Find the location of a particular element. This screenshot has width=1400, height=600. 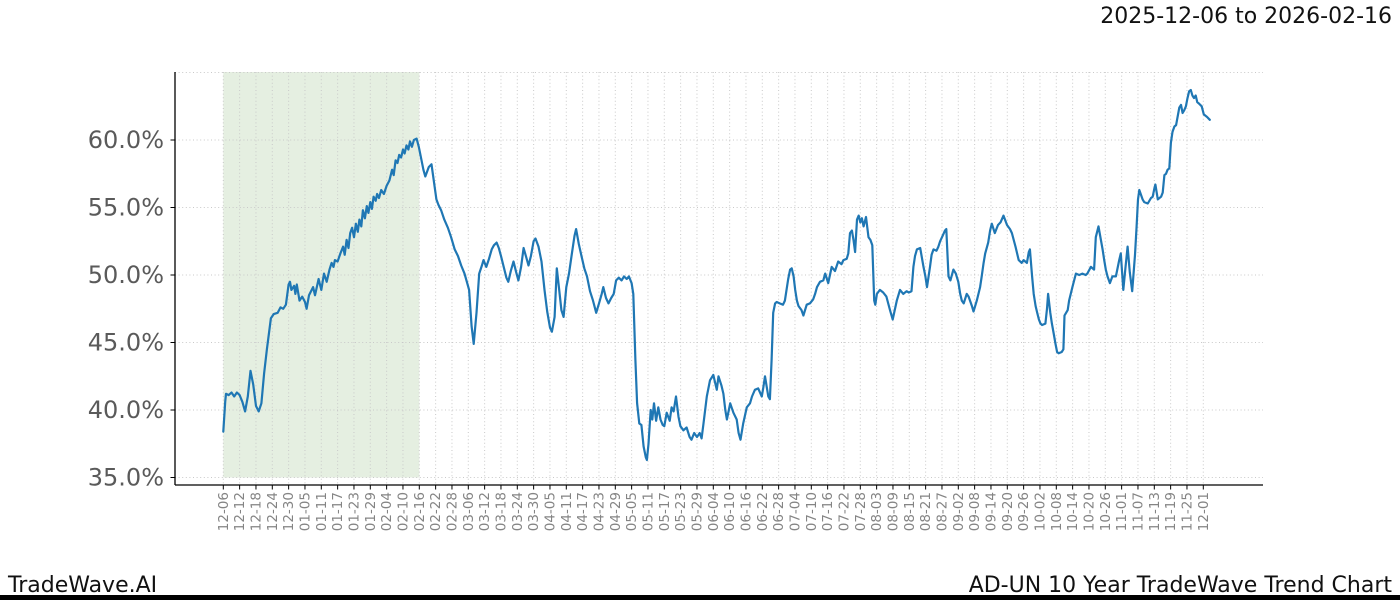

x-tick-label: 10-08 is located at coordinates (1057, 511).